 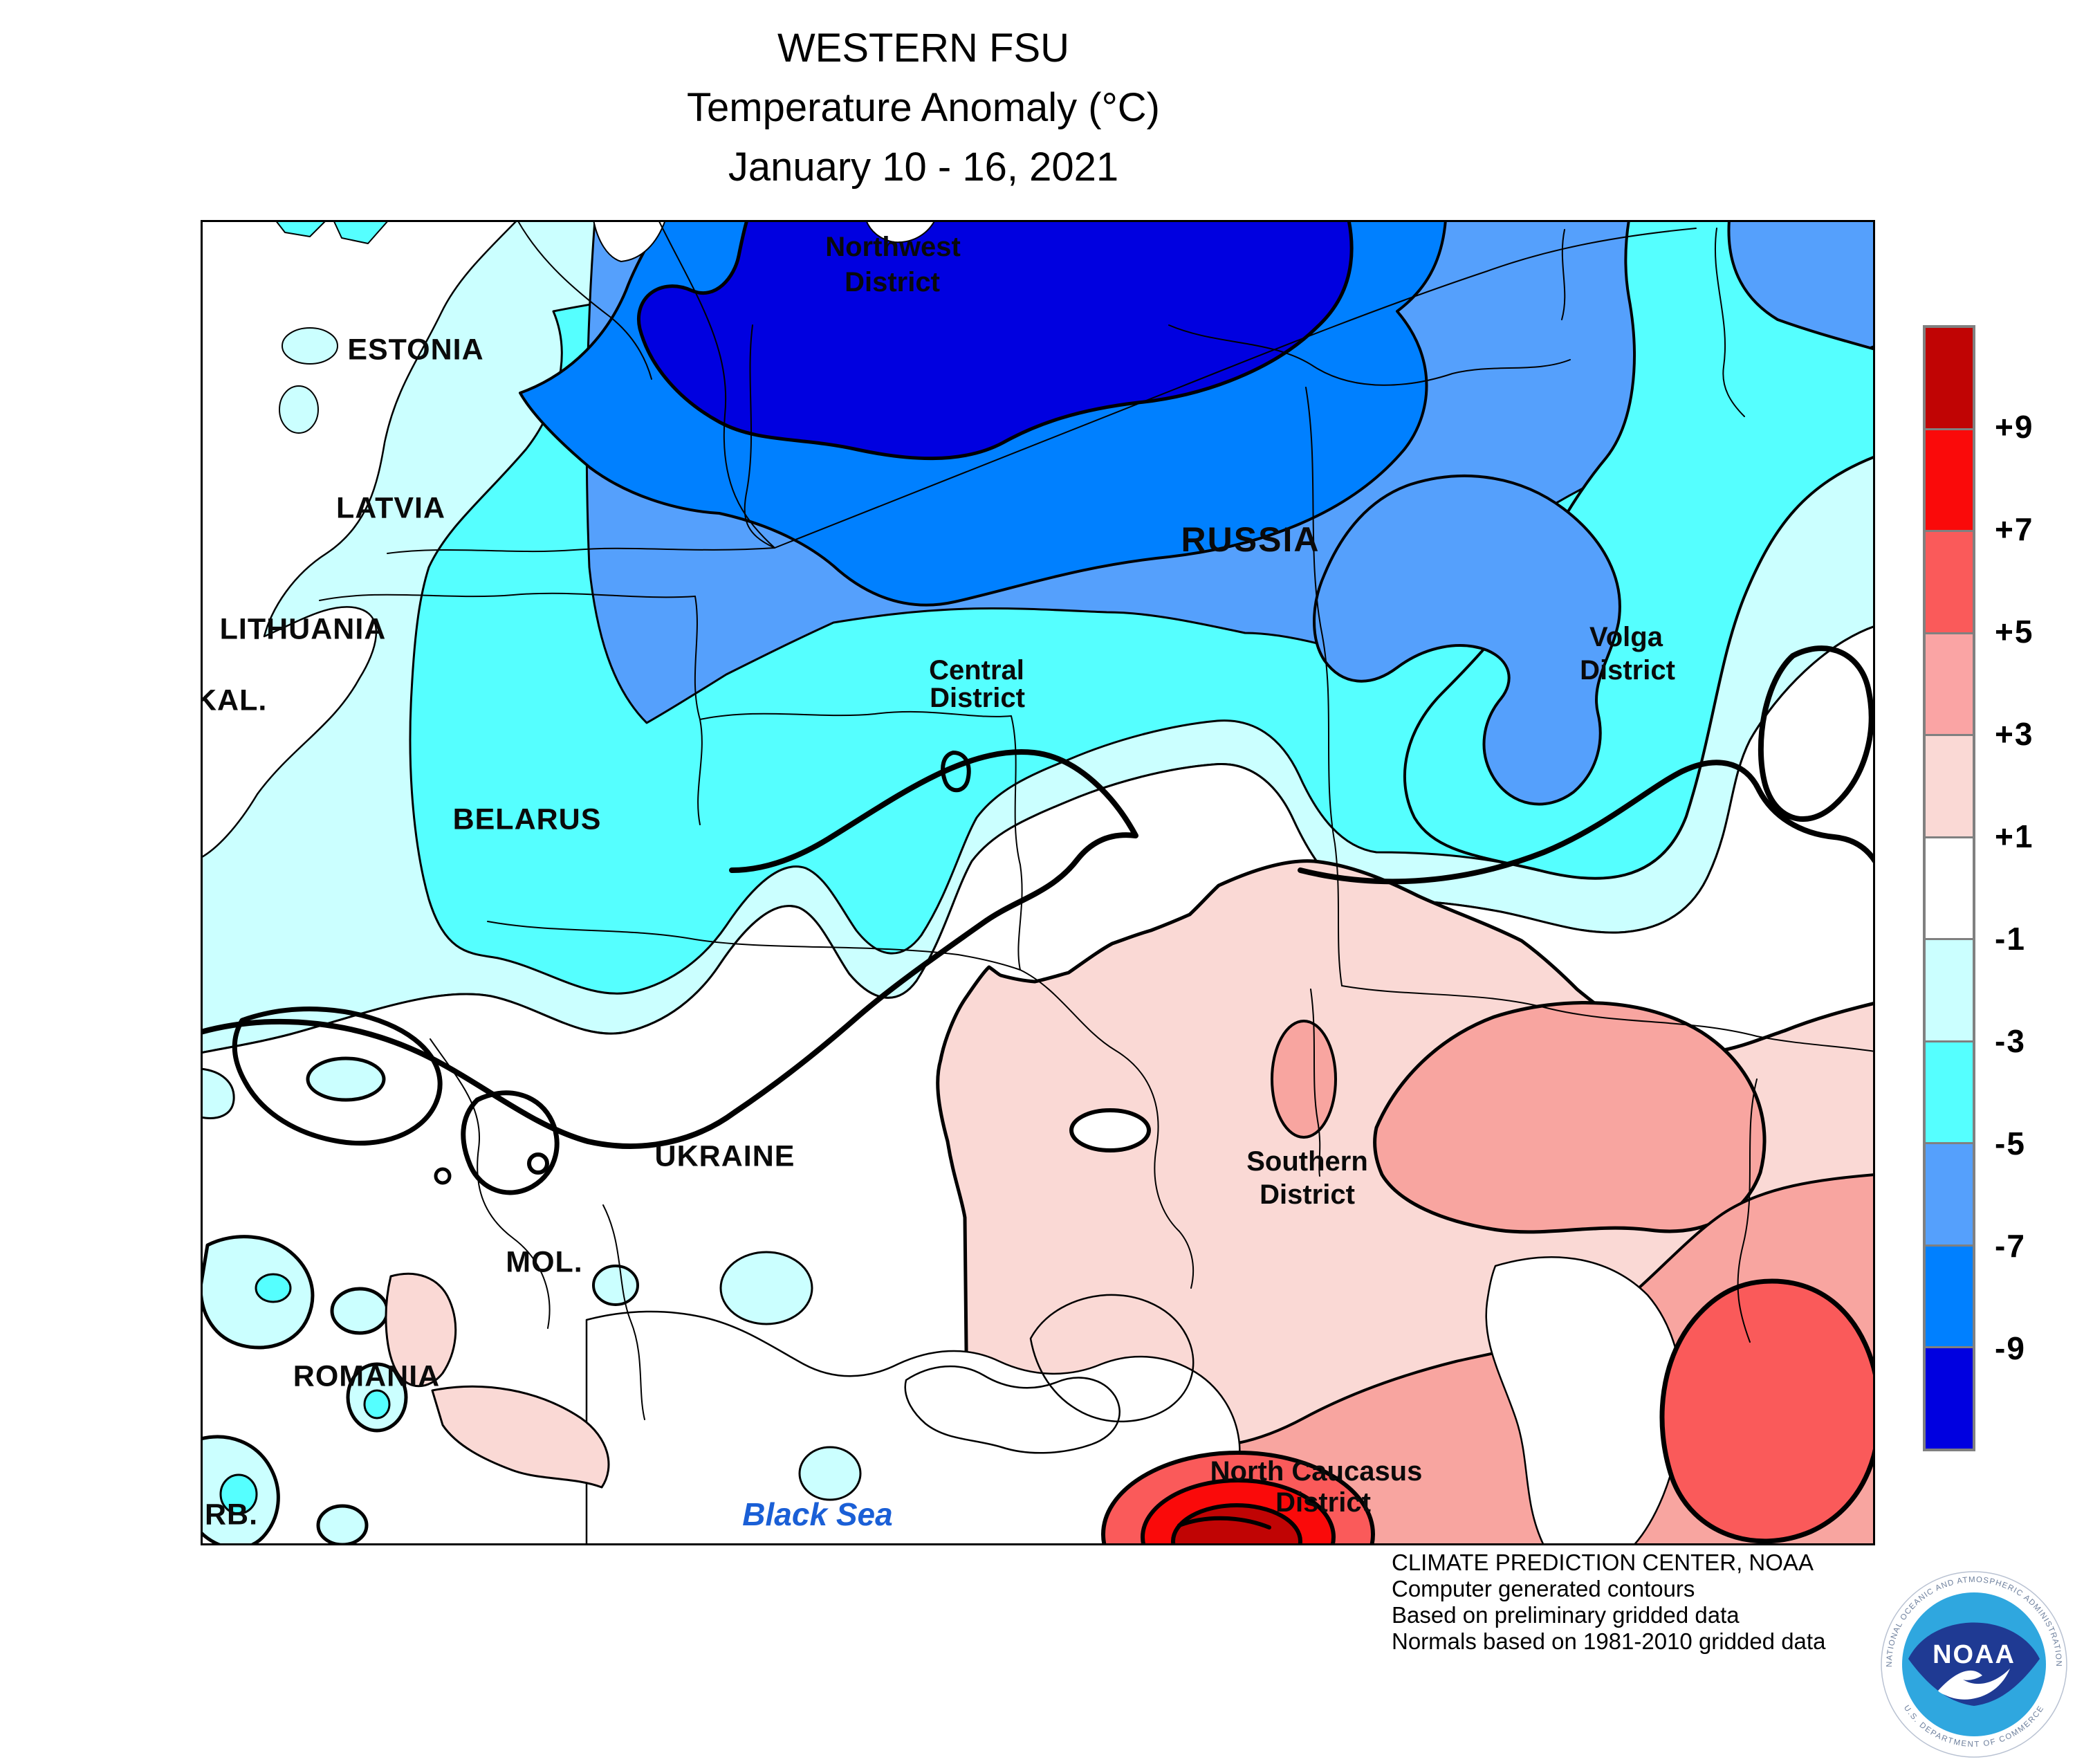 I want to click on crimea-coast, so click(x=1012, y=1409).